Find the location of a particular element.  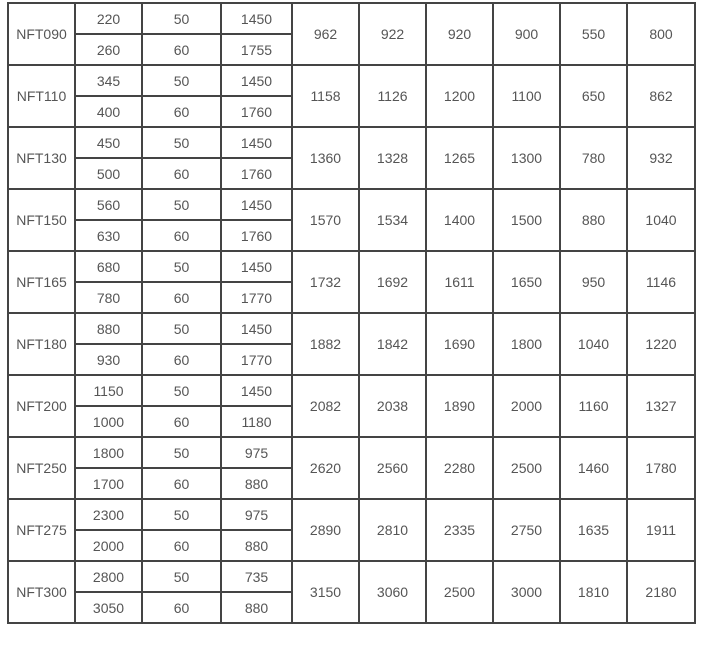

value-cell: 1158 is located at coordinates (325, 96).